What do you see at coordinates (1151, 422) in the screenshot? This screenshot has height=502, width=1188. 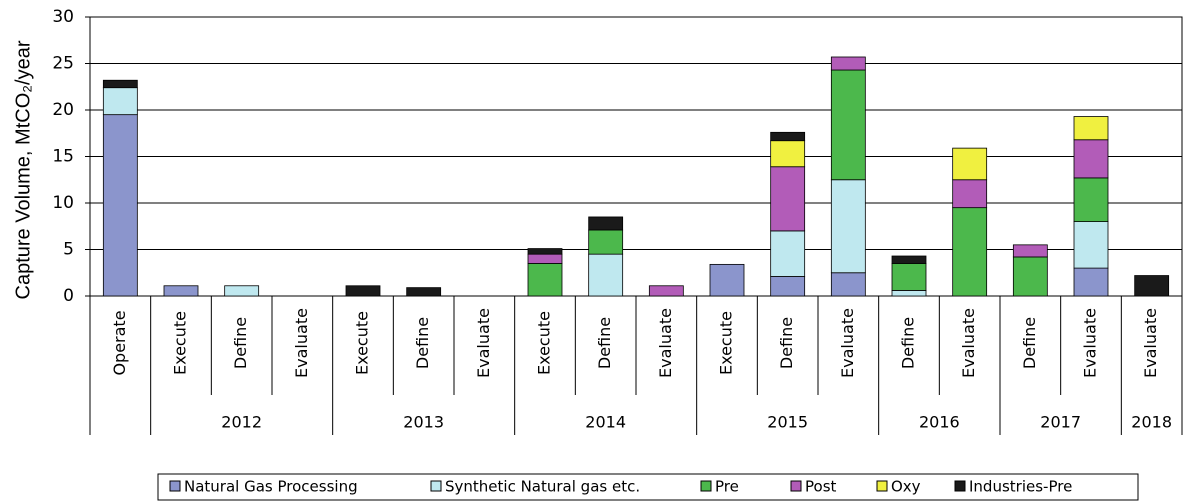 I see `group-label: 2018` at bounding box center [1151, 422].